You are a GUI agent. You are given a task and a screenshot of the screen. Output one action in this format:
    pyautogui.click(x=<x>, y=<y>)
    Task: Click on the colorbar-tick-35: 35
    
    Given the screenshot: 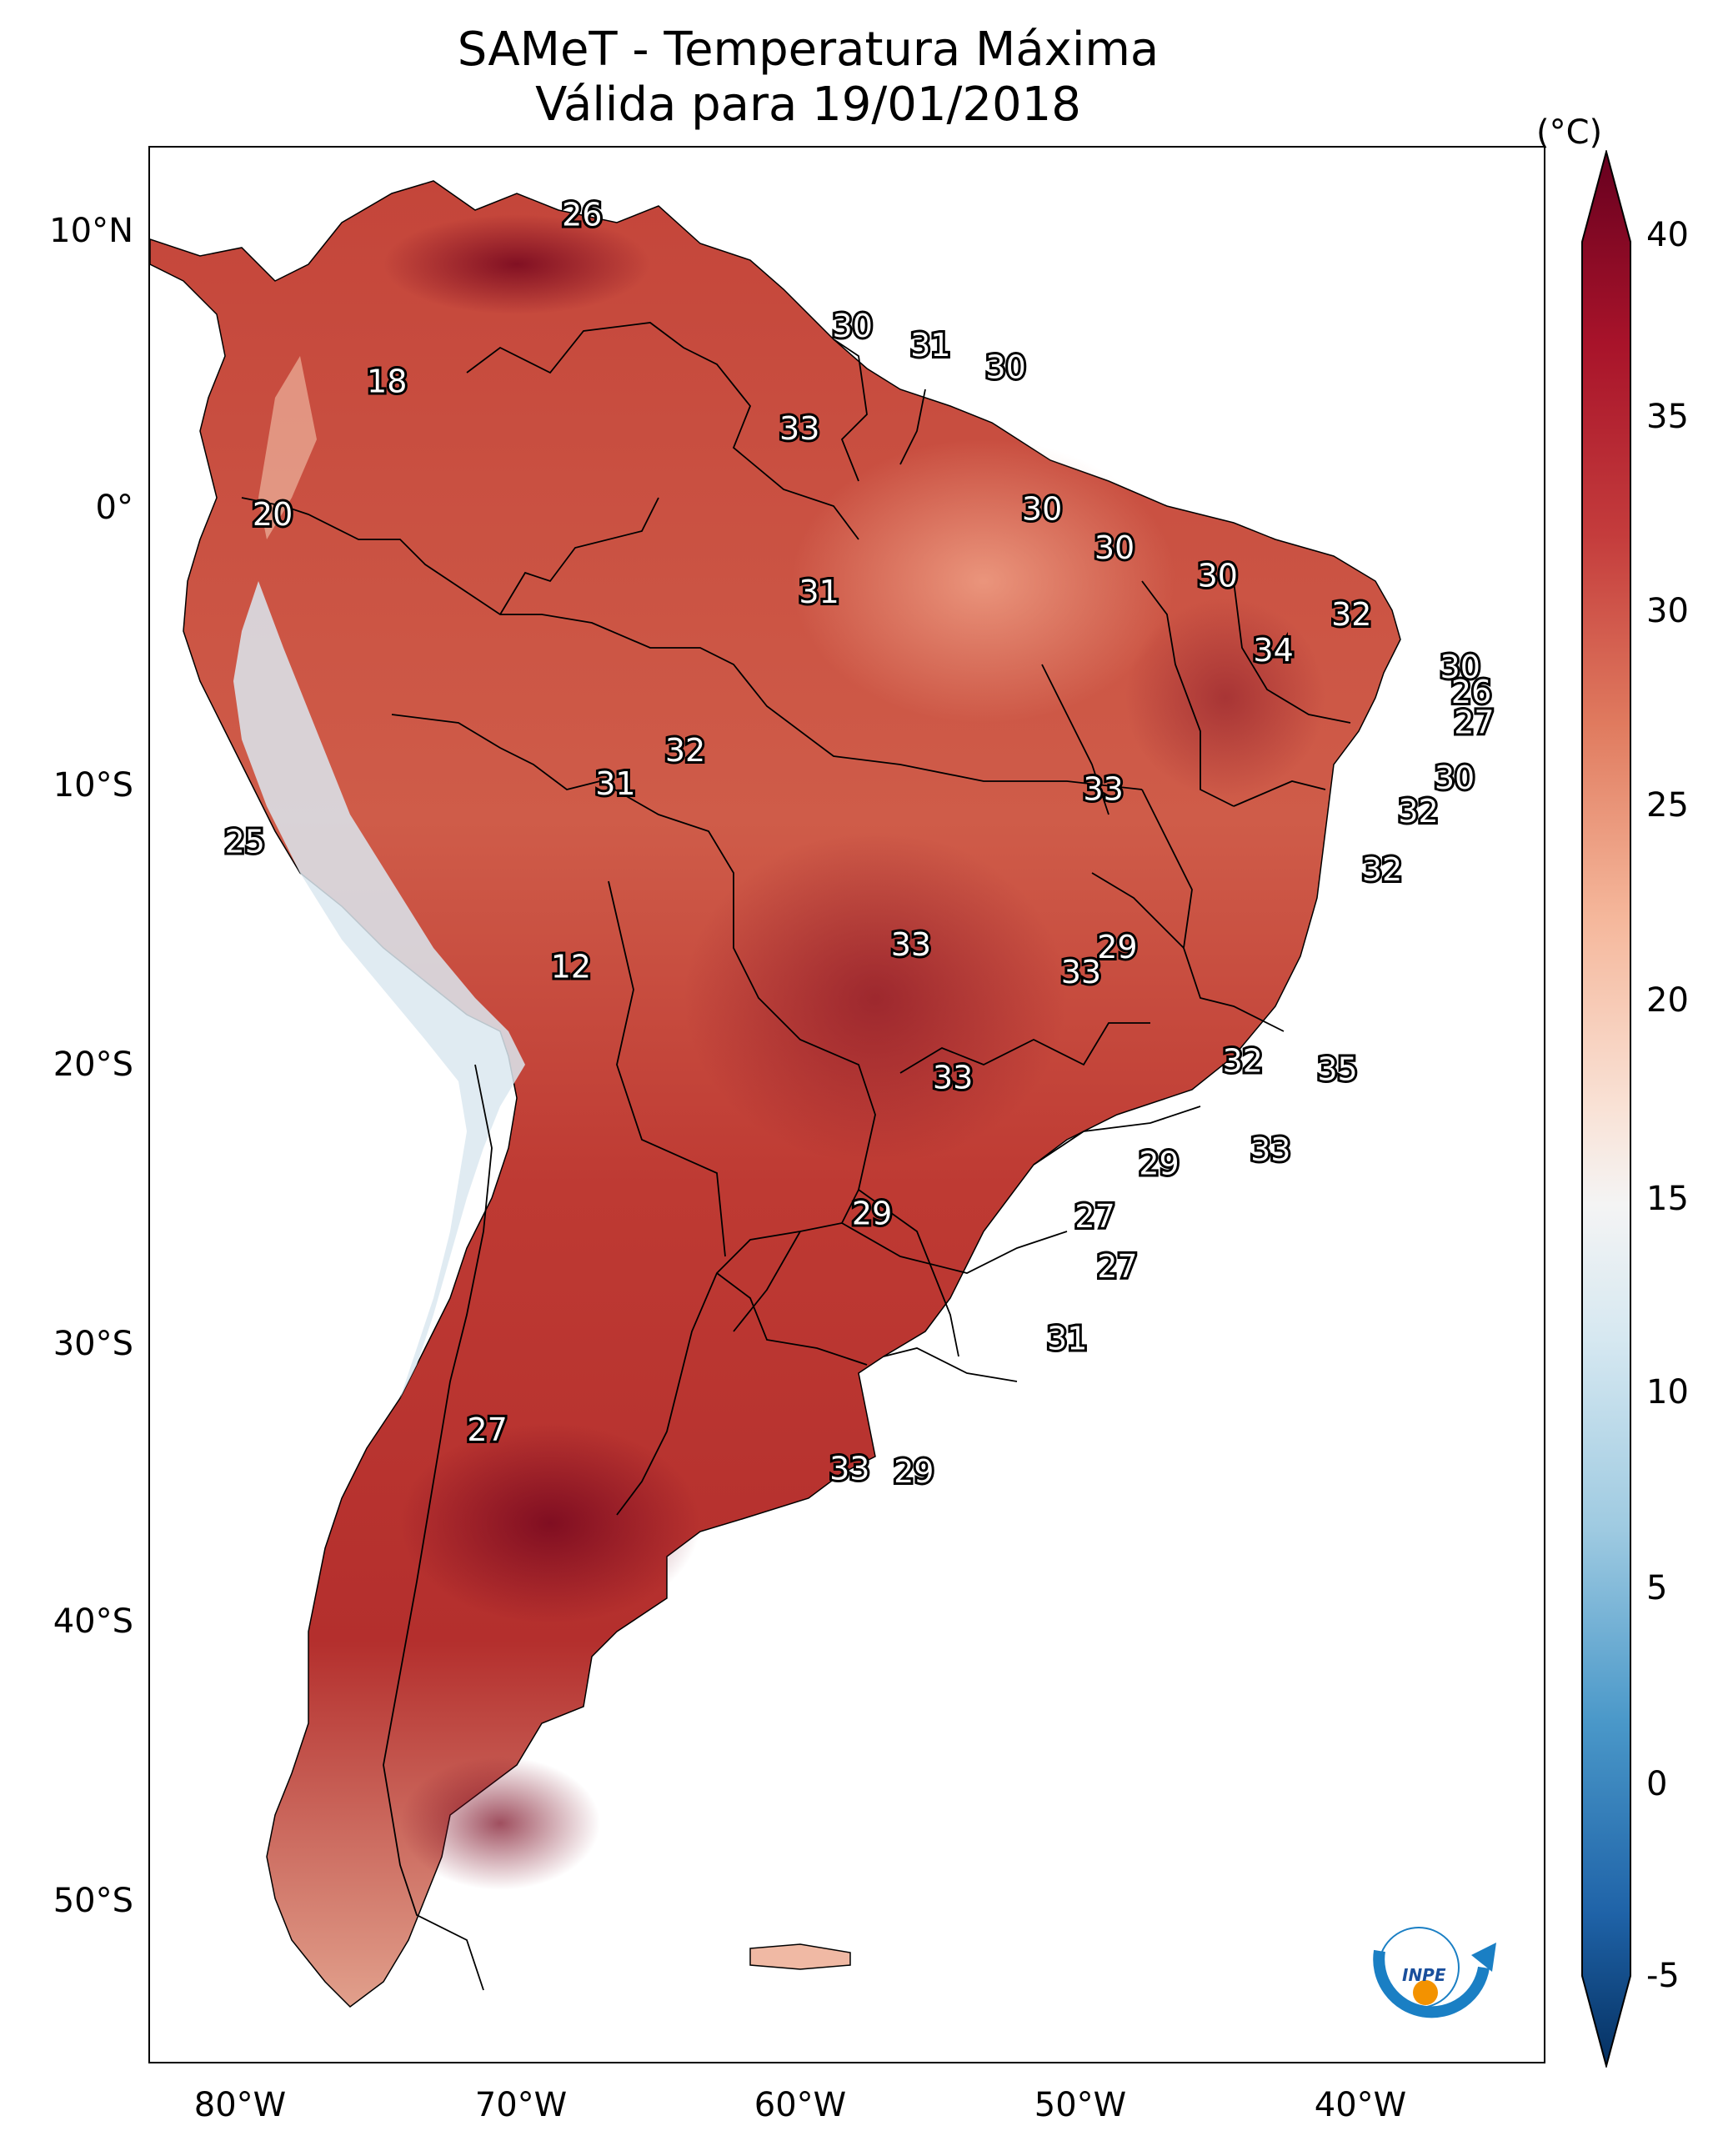 What is the action you would take?
    pyautogui.click(x=1667, y=417)
    